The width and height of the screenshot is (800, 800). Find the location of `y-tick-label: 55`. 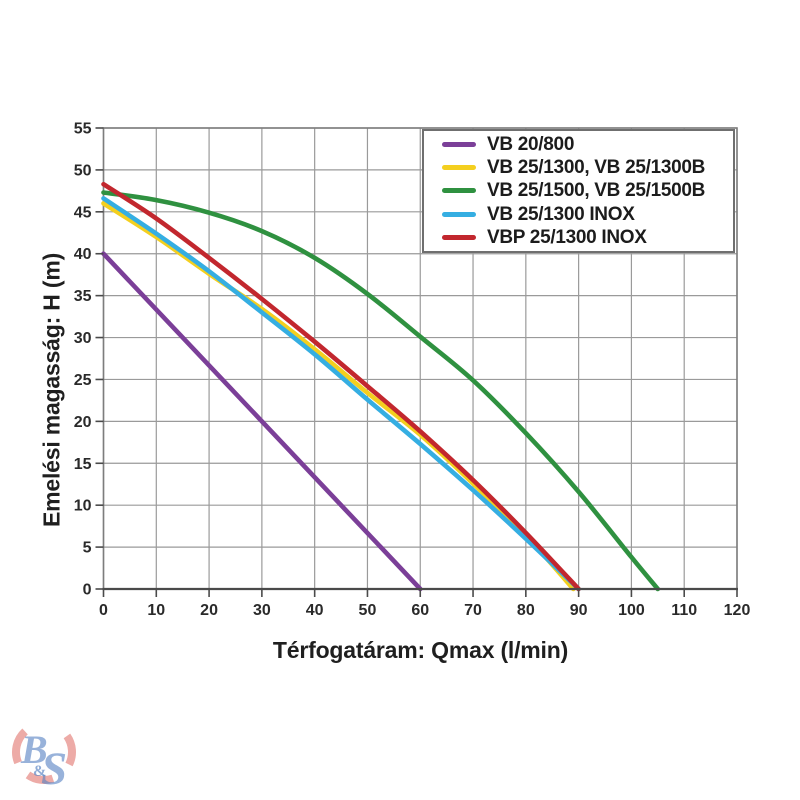

y-tick-label: 55 is located at coordinates (83, 129).